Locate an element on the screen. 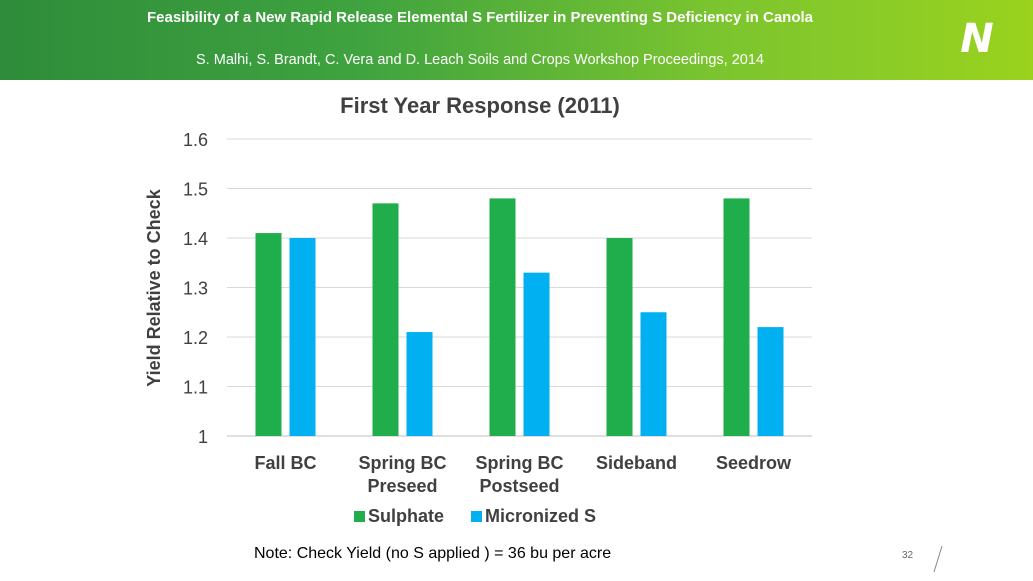 This screenshot has height=581, width=1033. y-tick-label: 1 is located at coordinates (203, 437).